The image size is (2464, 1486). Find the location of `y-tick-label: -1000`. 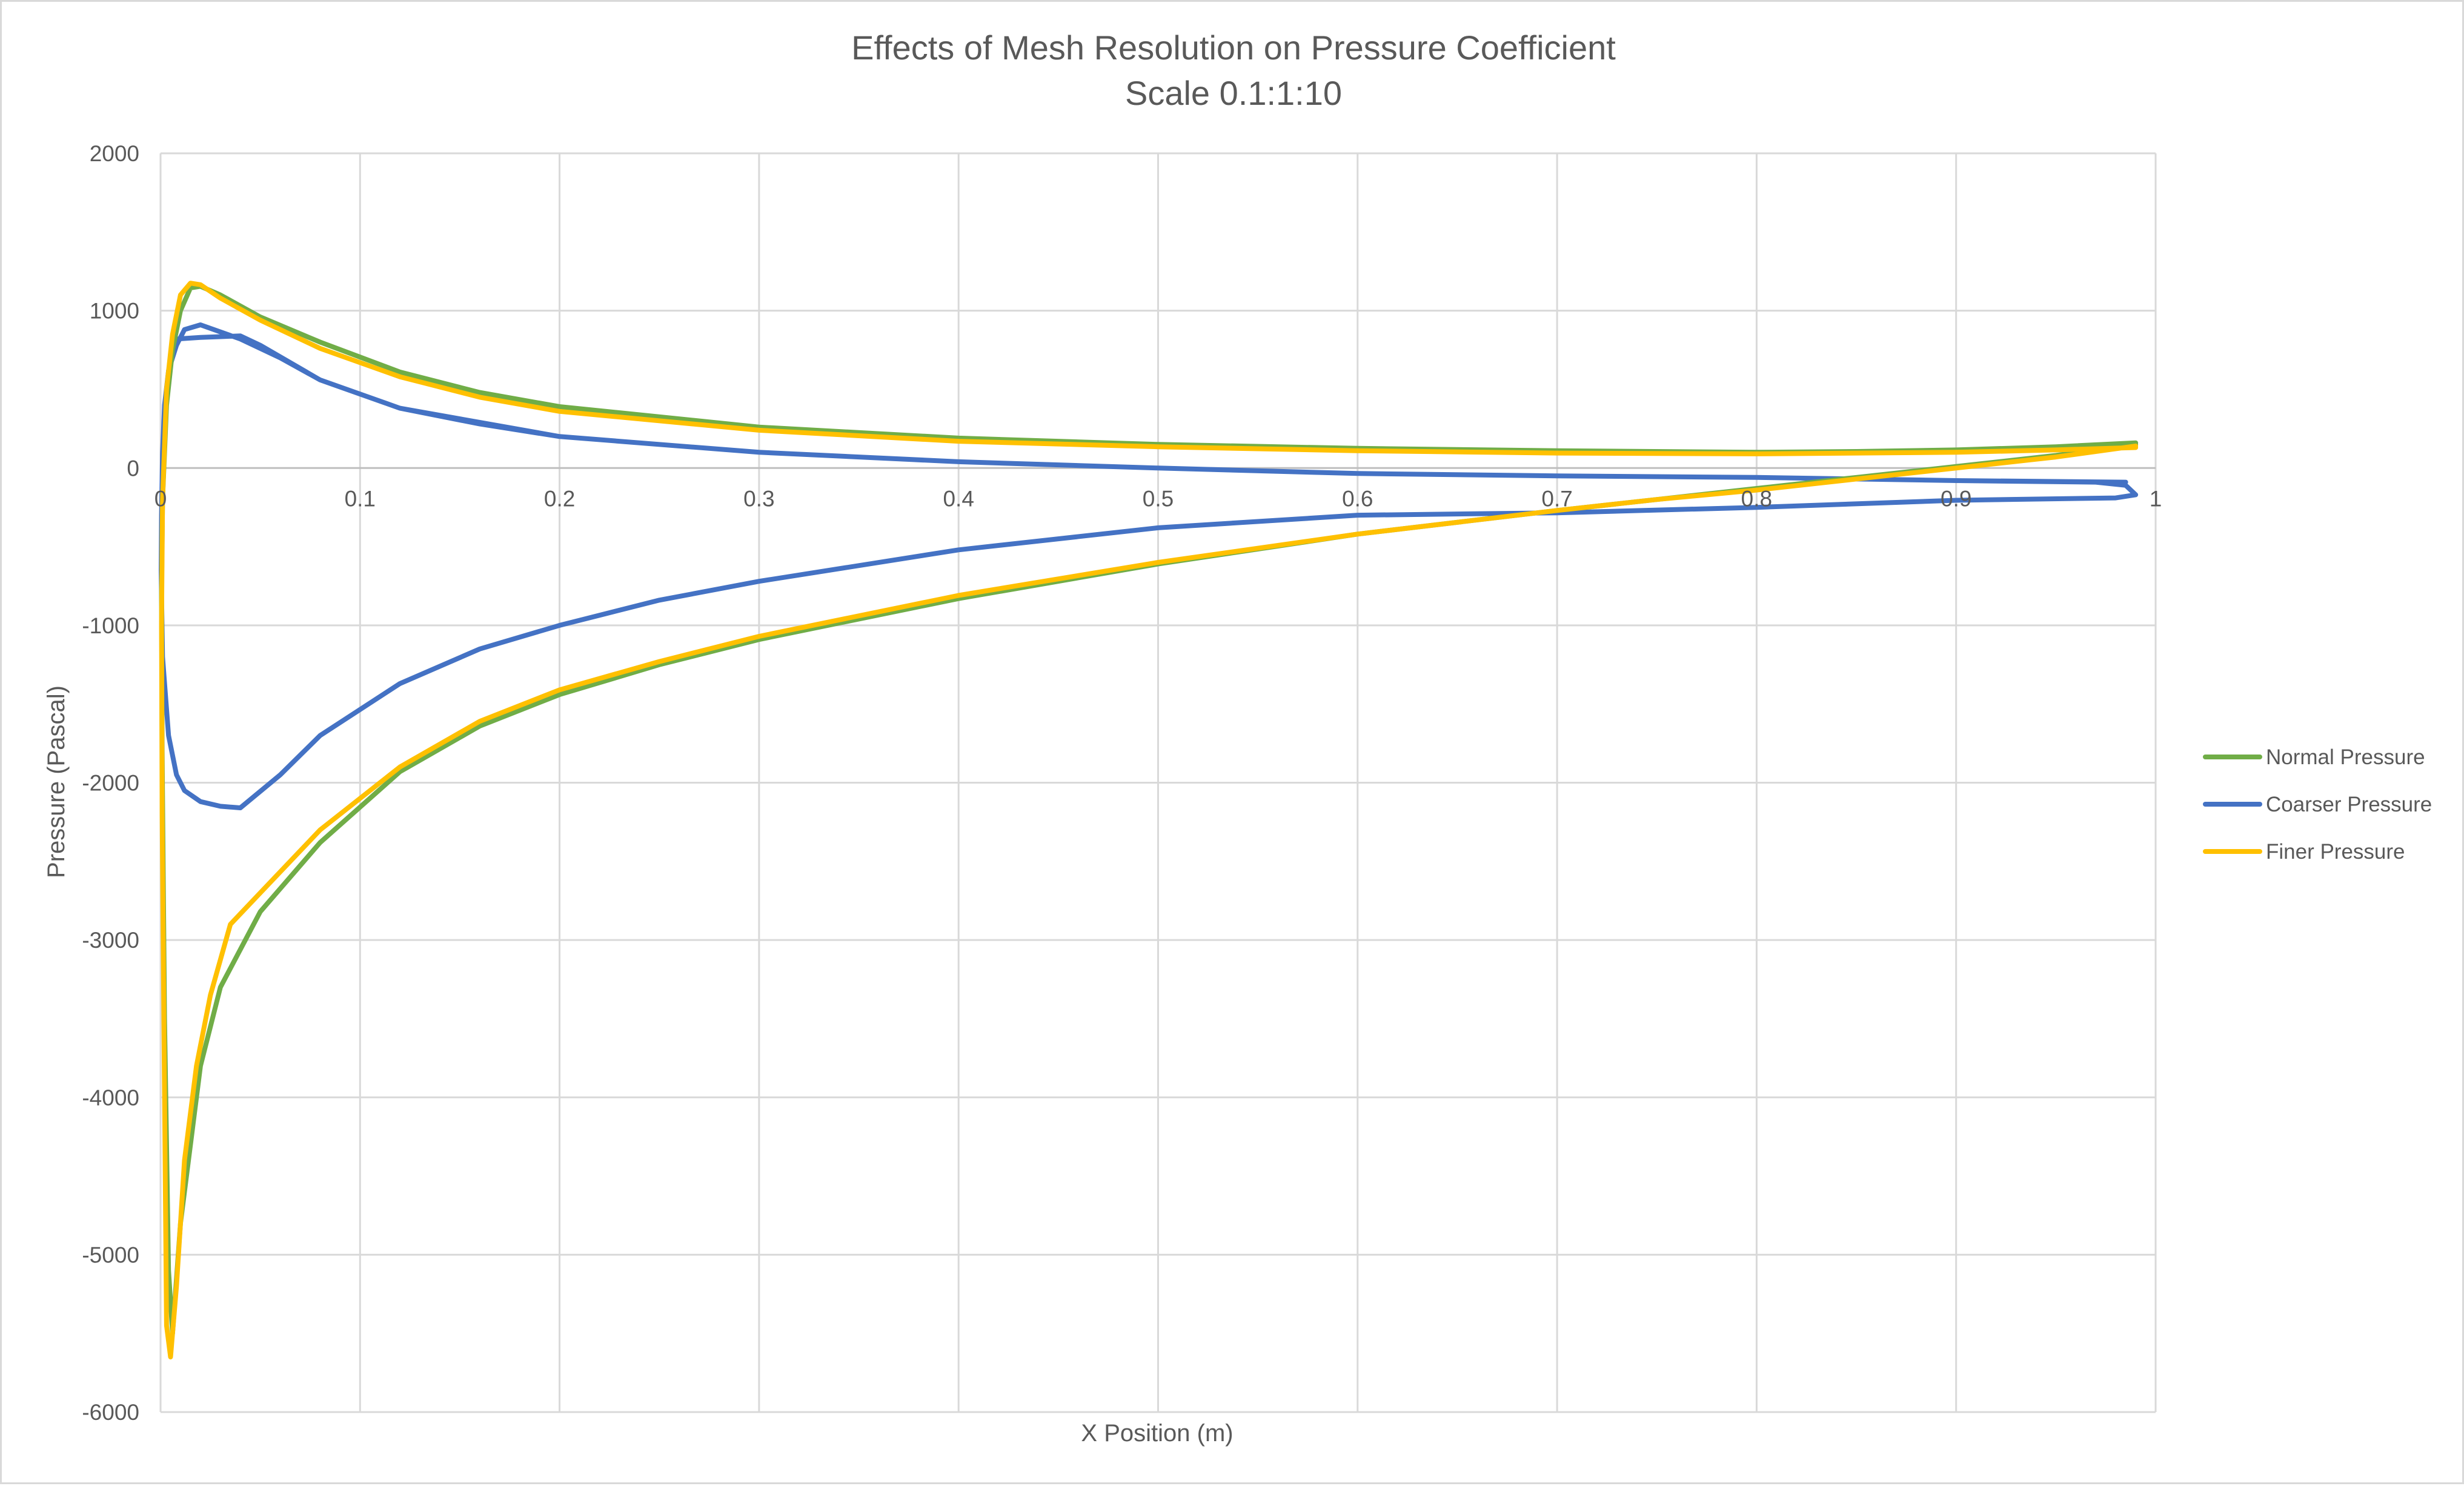

y-tick-label: -1000 is located at coordinates (110, 625).